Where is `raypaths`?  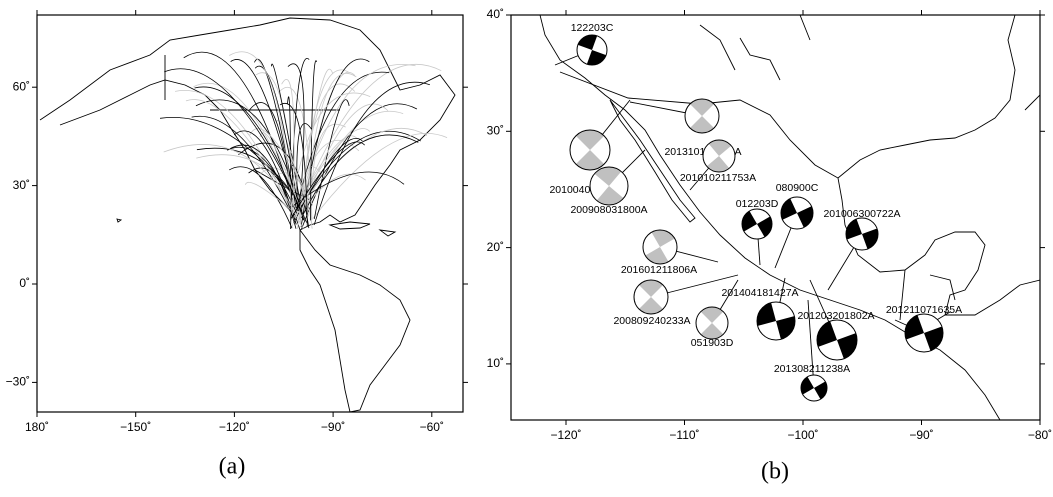
raypaths is located at coordinates (303, 140).